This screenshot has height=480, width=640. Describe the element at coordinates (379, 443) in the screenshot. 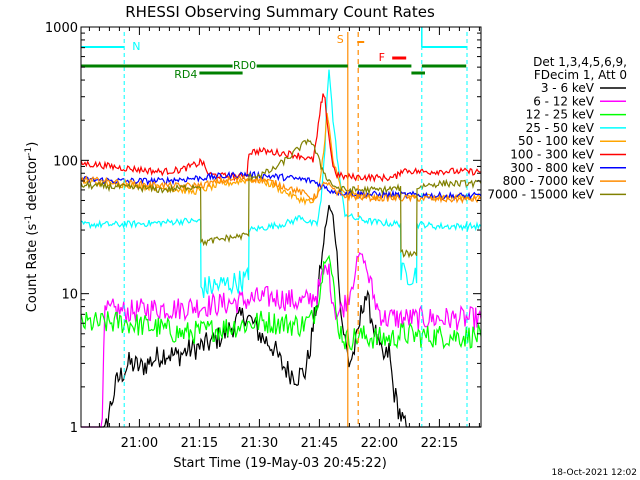

I see `x-tick-label-5: 22:00` at that location.